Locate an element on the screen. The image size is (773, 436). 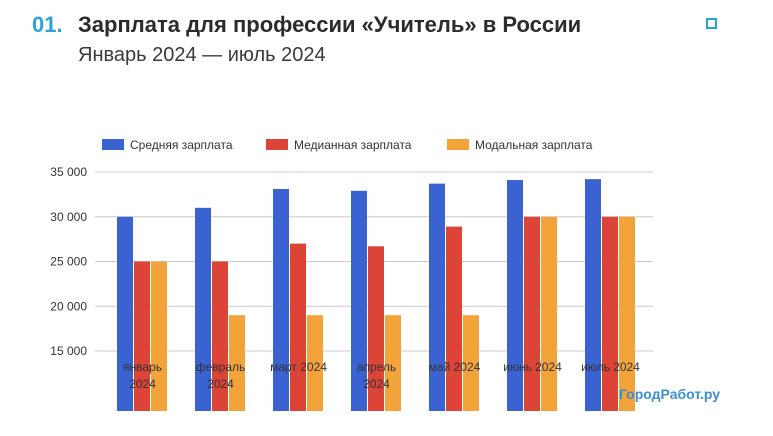
x-tick-label: март 2024 is located at coordinates (298, 367).